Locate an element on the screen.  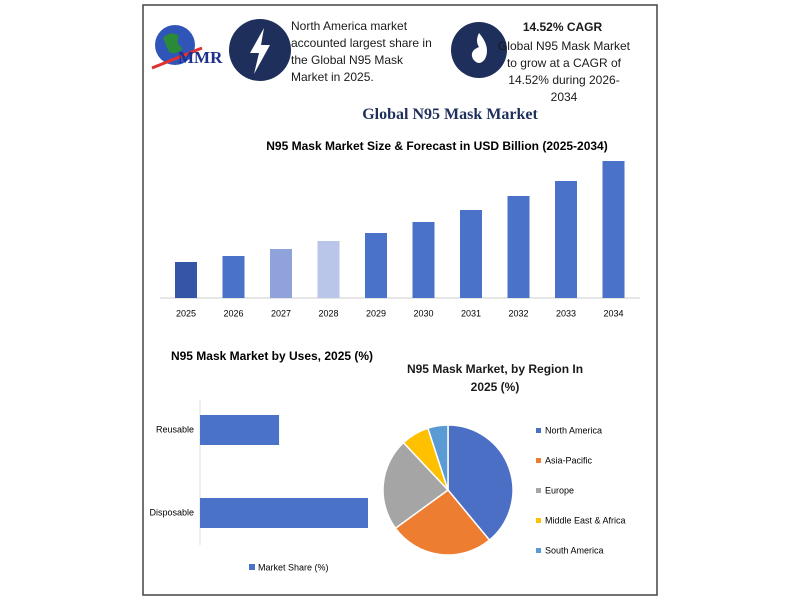
icon-flame is located at coordinates (479, 50).